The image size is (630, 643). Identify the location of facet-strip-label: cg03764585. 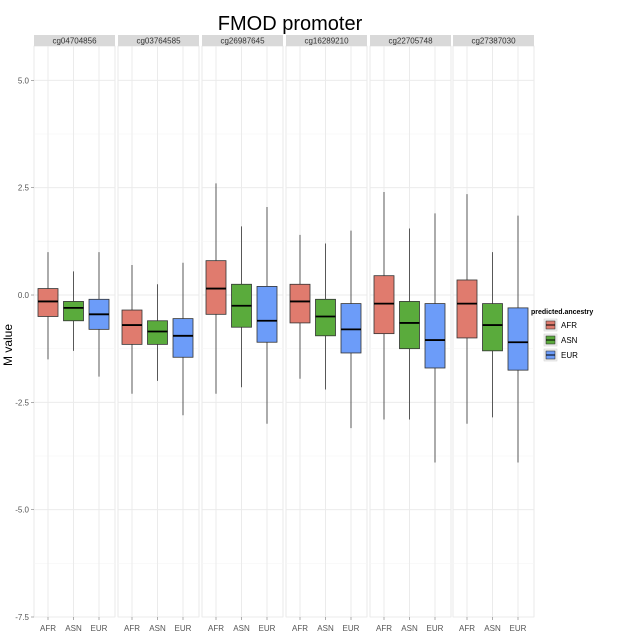
(158, 41).